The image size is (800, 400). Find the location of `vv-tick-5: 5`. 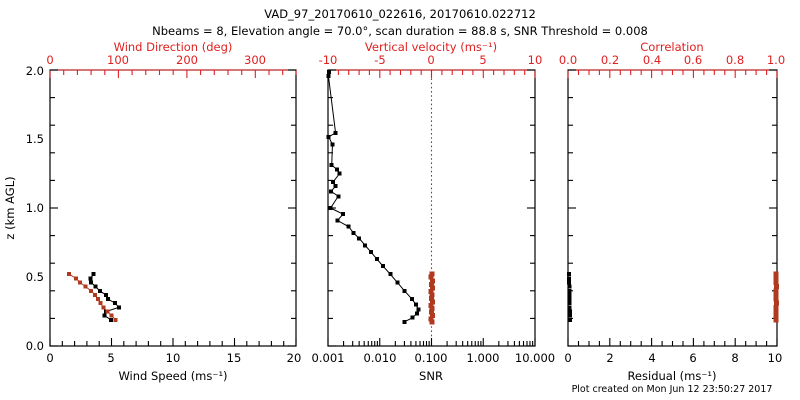

vv-tick-5: 5 is located at coordinates (482, 60).